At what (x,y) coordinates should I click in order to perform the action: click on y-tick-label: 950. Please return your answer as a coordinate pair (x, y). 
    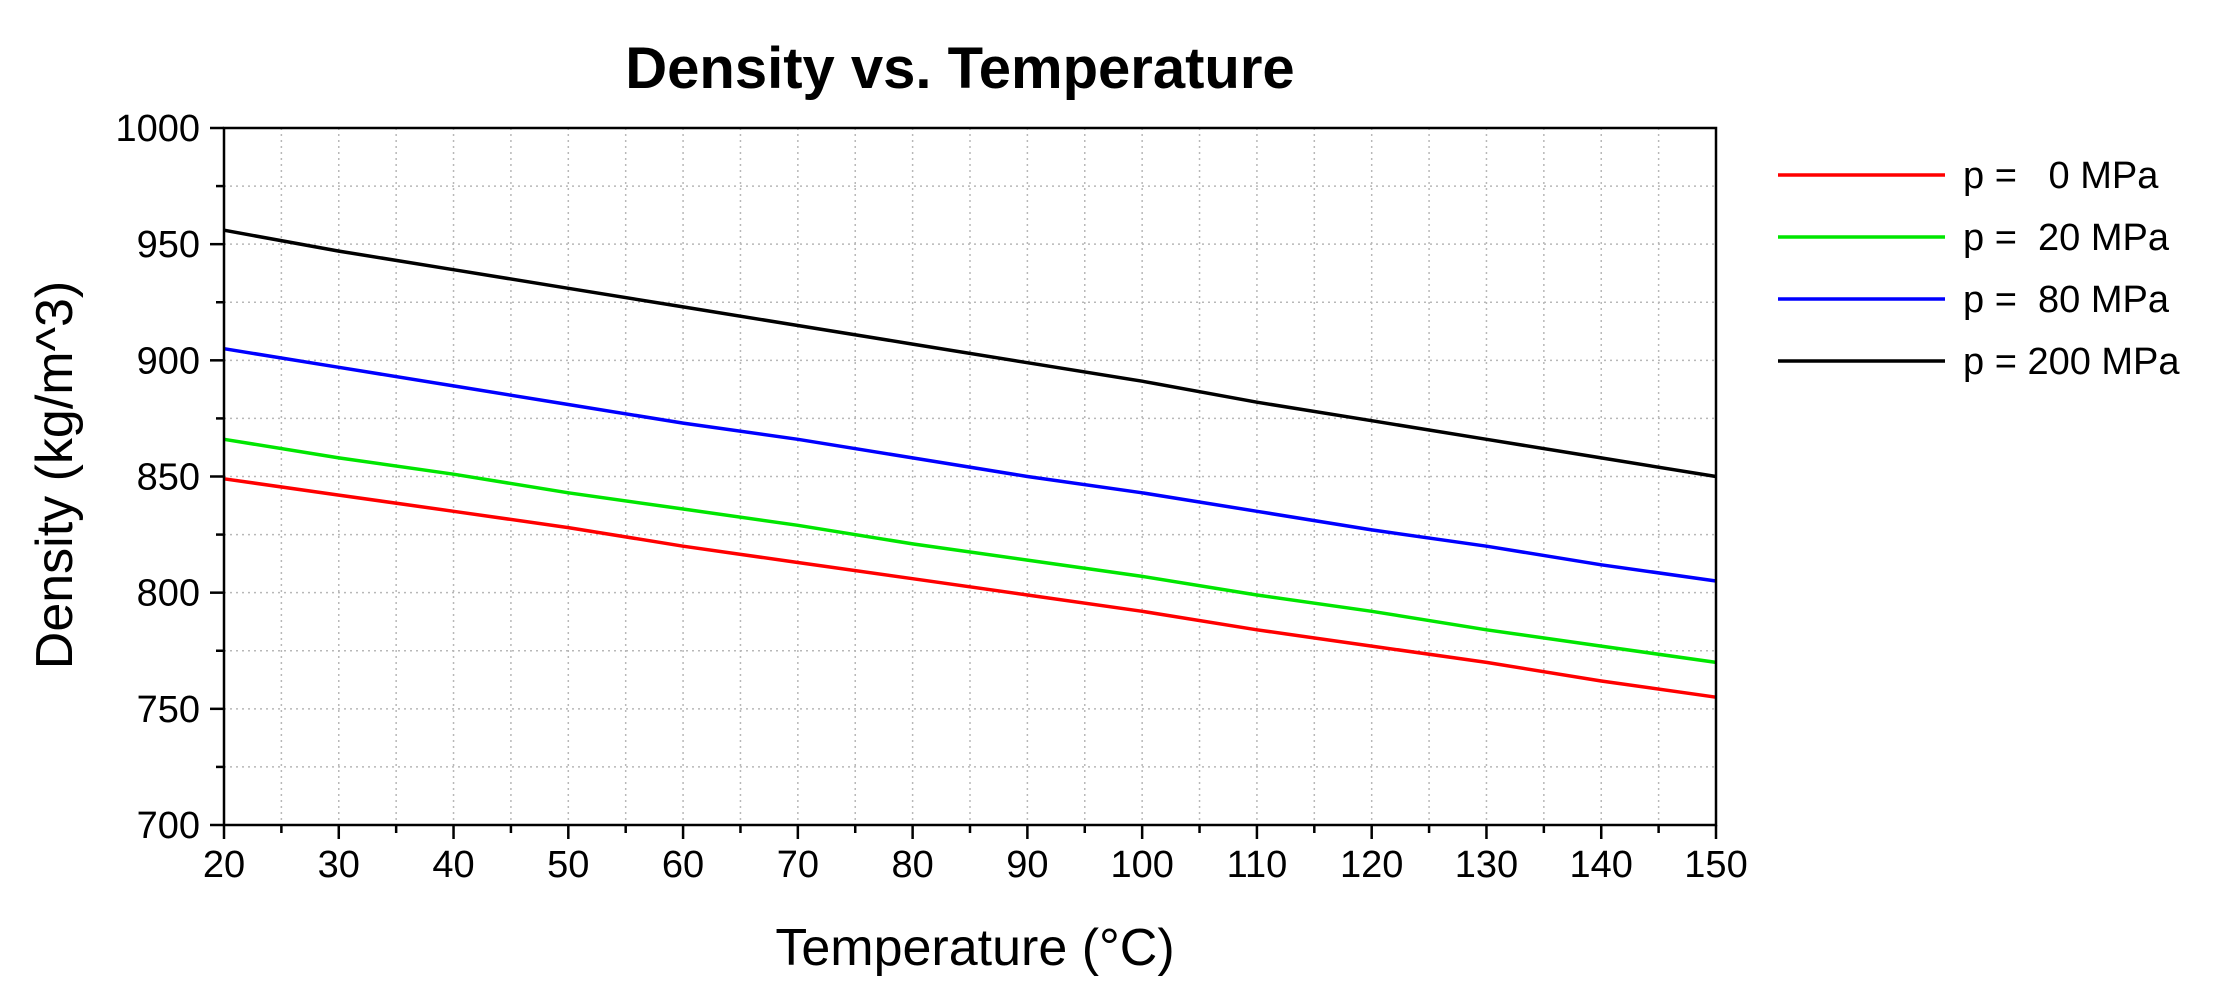
    Looking at the image, I should click on (168, 245).